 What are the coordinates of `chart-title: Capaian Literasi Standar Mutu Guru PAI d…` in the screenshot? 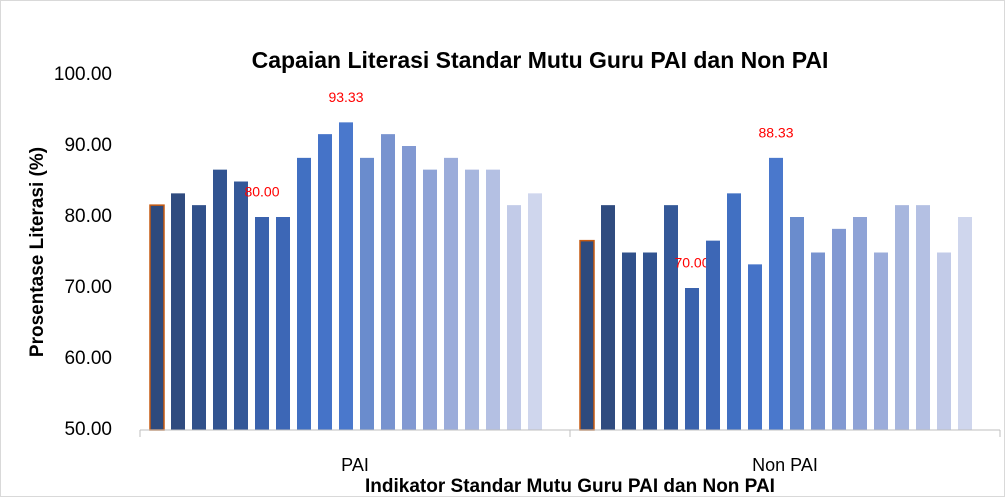 It's located at (540, 60).